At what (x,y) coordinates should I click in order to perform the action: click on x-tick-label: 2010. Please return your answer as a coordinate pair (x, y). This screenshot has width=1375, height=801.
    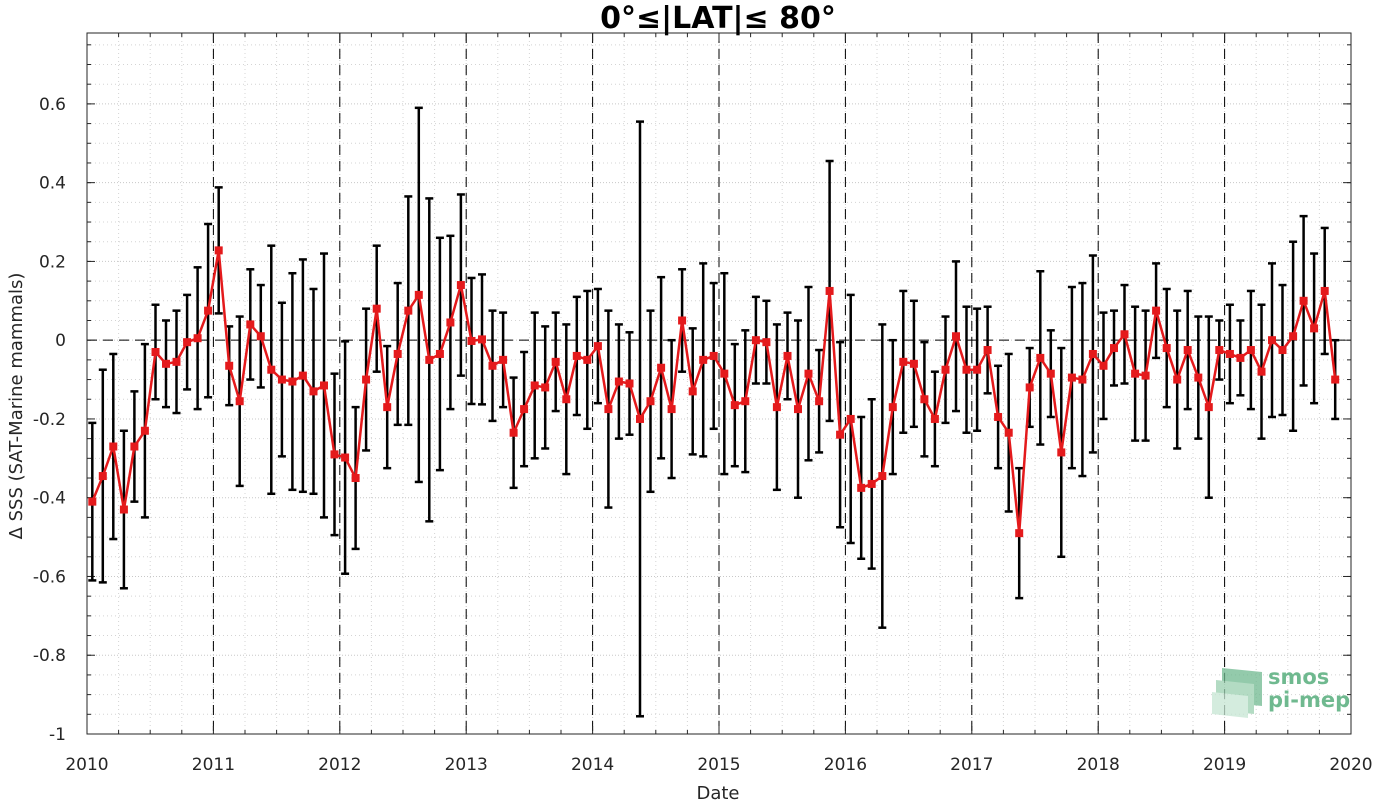
    Looking at the image, I should click on (86, 765).